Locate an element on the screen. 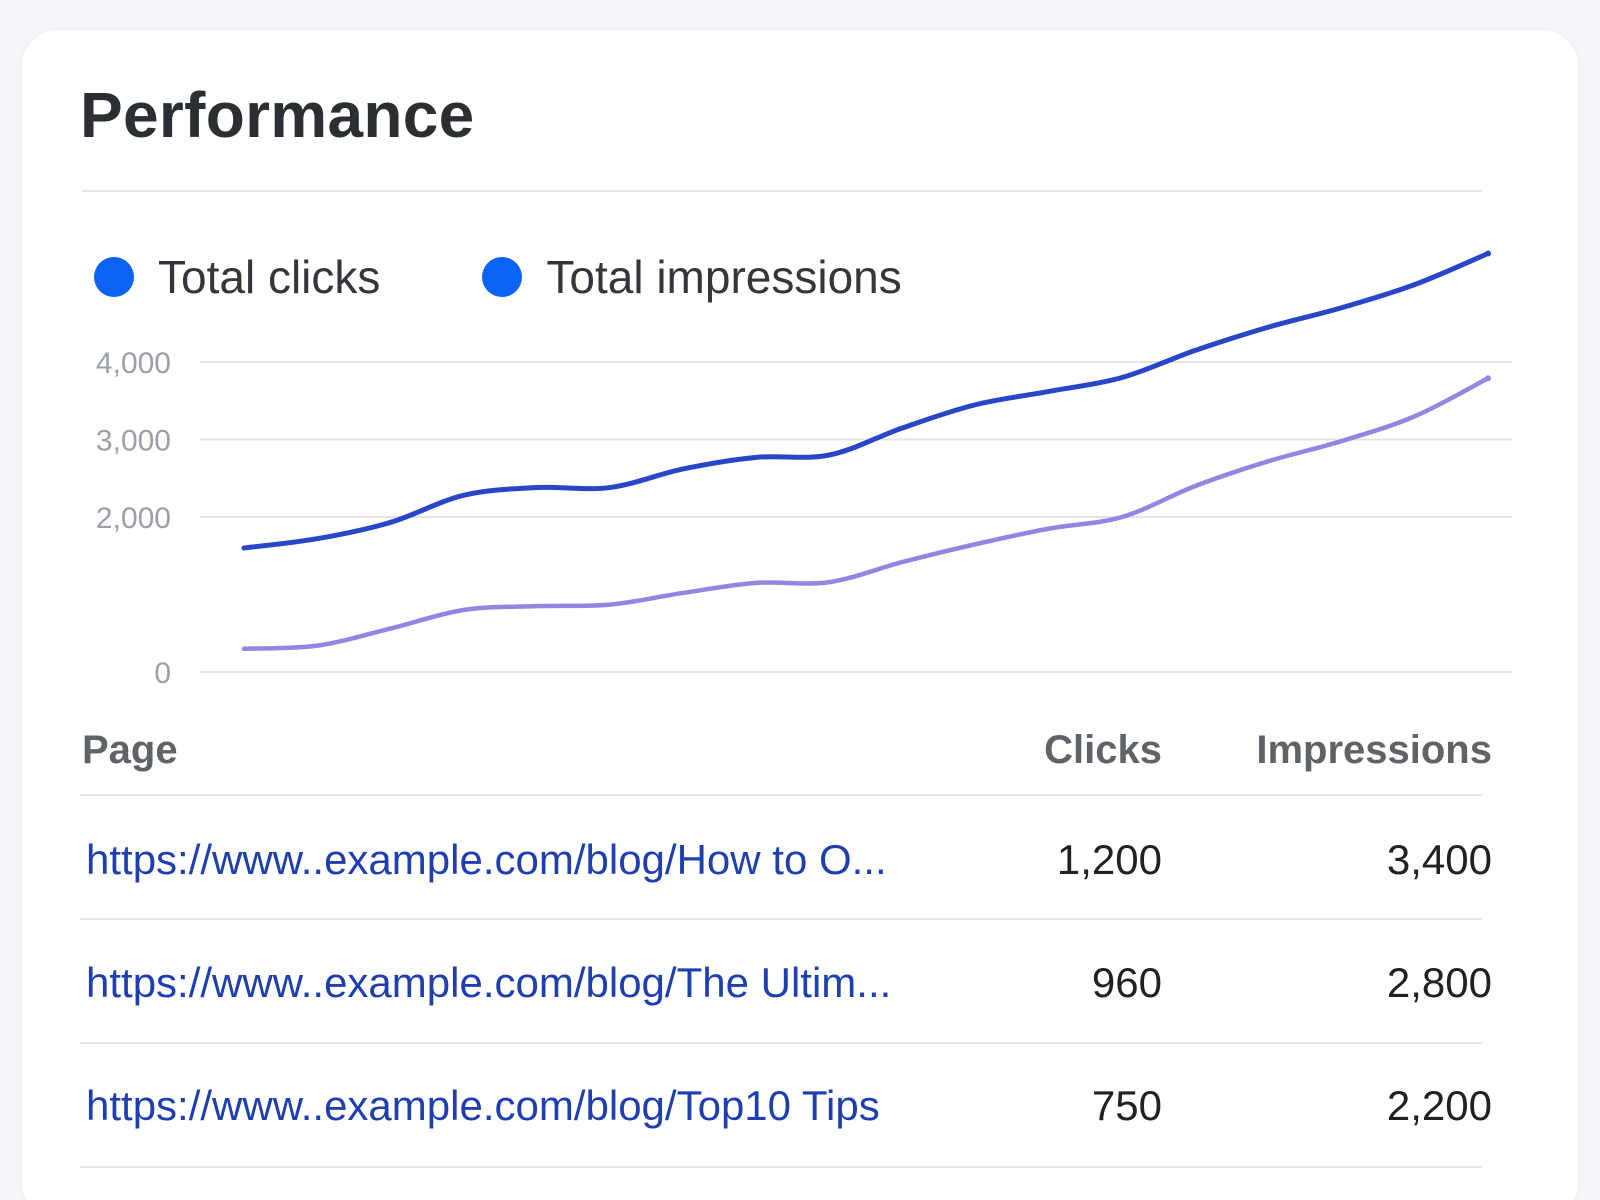 This screenshot has width=1600, height=1200. page-link: https://www..example.com/blog/Top10 Tips is located at coordinates (483, 1105).